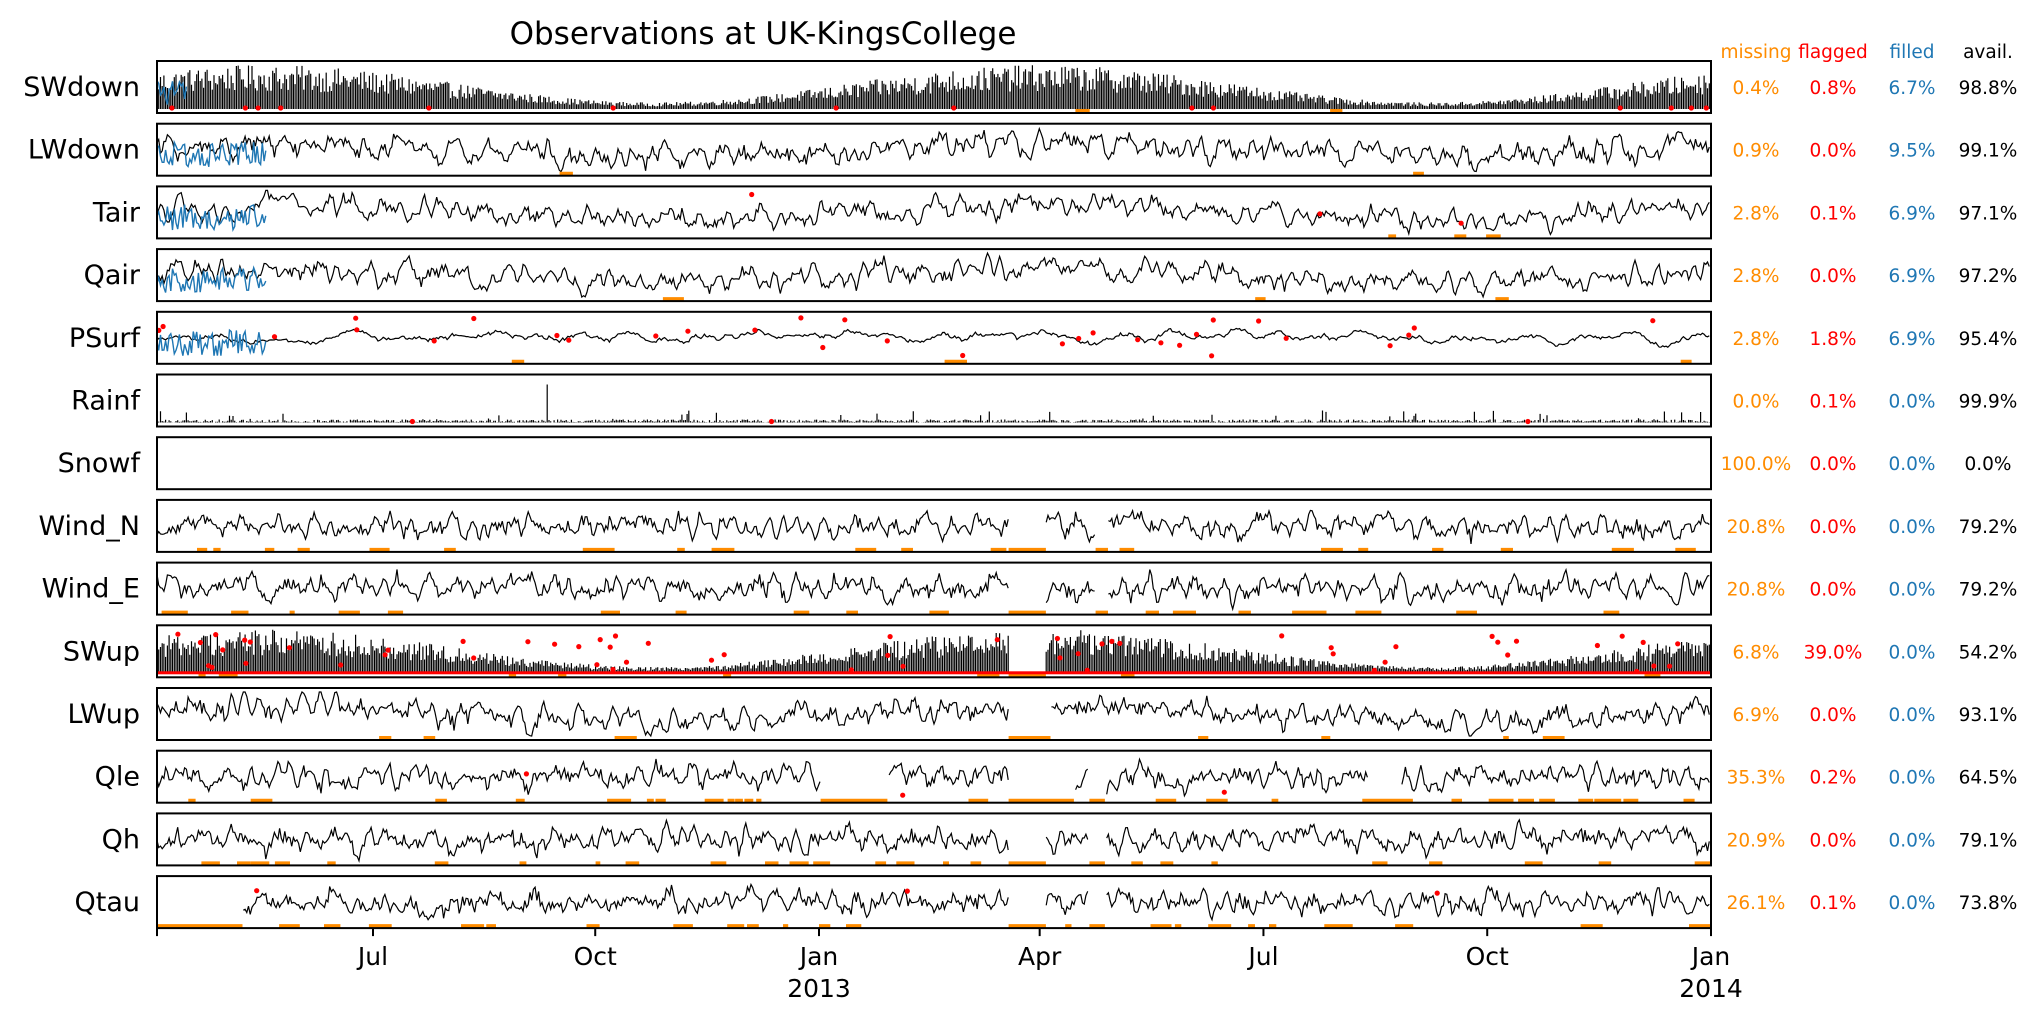 This screenshot has height=1024, width=2035. Describe the element at coordinates (1988, 52) in the screenshot. I see `header-avail: avail.` at that location.